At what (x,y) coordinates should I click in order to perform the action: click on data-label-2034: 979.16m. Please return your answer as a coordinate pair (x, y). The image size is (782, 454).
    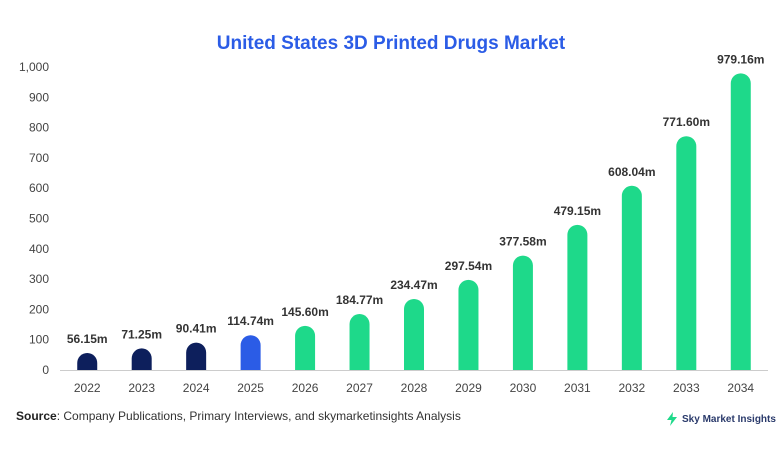
    Looking at the image, I should click on (740, 59).